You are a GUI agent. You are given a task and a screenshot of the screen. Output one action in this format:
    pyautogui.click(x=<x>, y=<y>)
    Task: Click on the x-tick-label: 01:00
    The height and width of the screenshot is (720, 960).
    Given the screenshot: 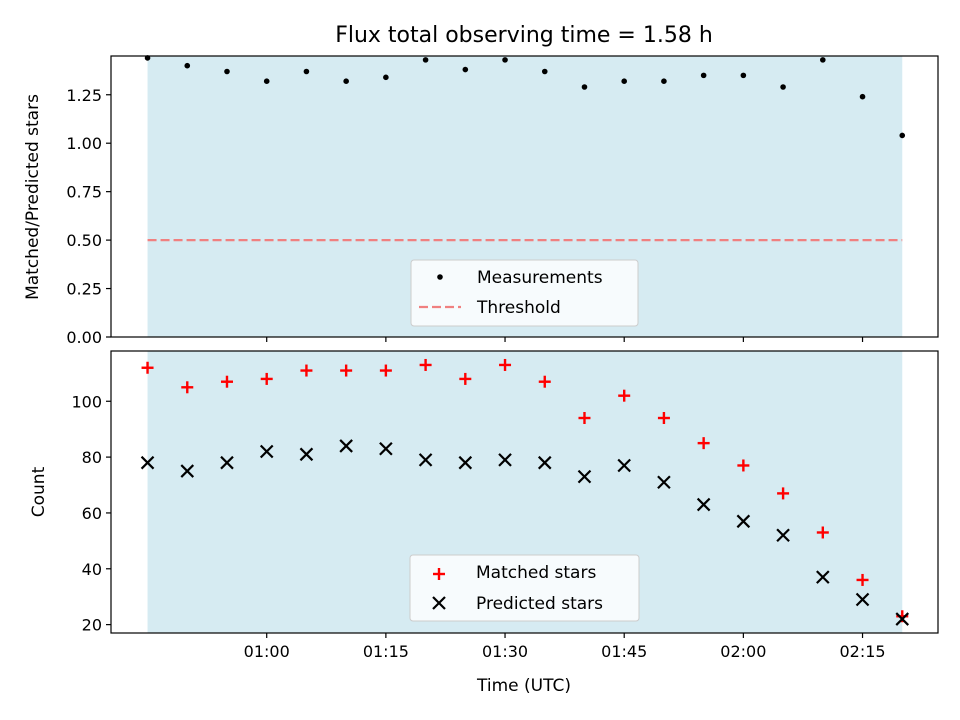 What is the action you would take?
    pyautogui.click(x=267, y=651)
    